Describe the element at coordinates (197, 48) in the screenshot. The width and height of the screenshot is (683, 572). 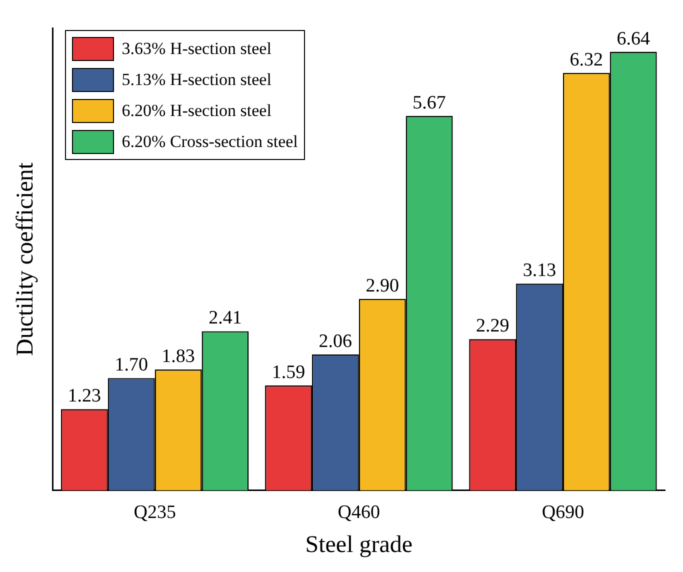
I see `legend-label: 3.63% H-section steel` at that location.